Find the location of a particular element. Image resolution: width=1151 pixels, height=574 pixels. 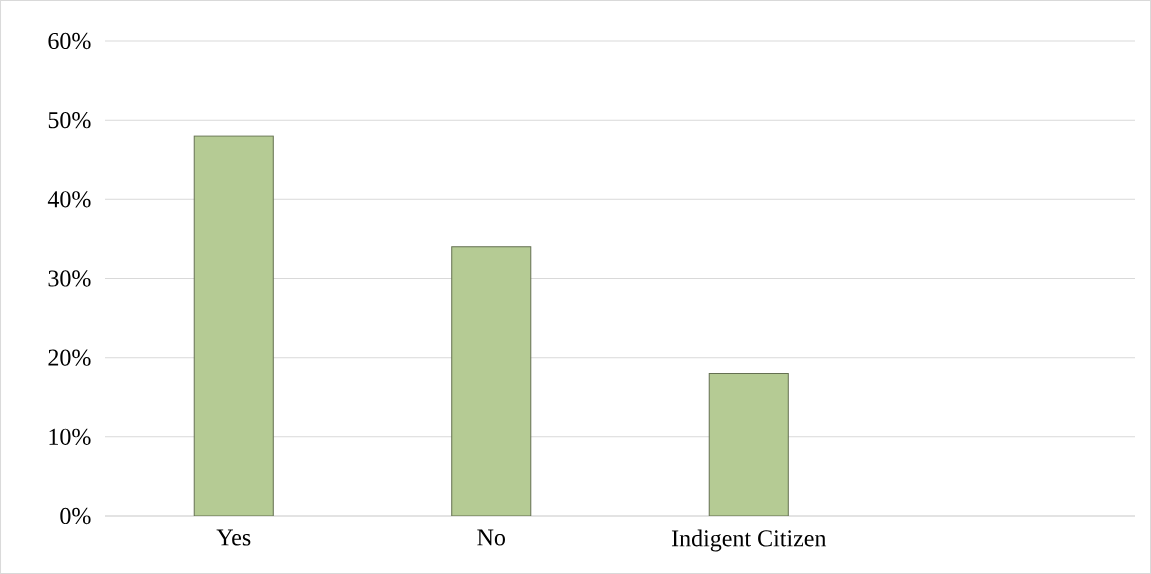

y-tick-label: 0% is located at coordinates (75, 516).